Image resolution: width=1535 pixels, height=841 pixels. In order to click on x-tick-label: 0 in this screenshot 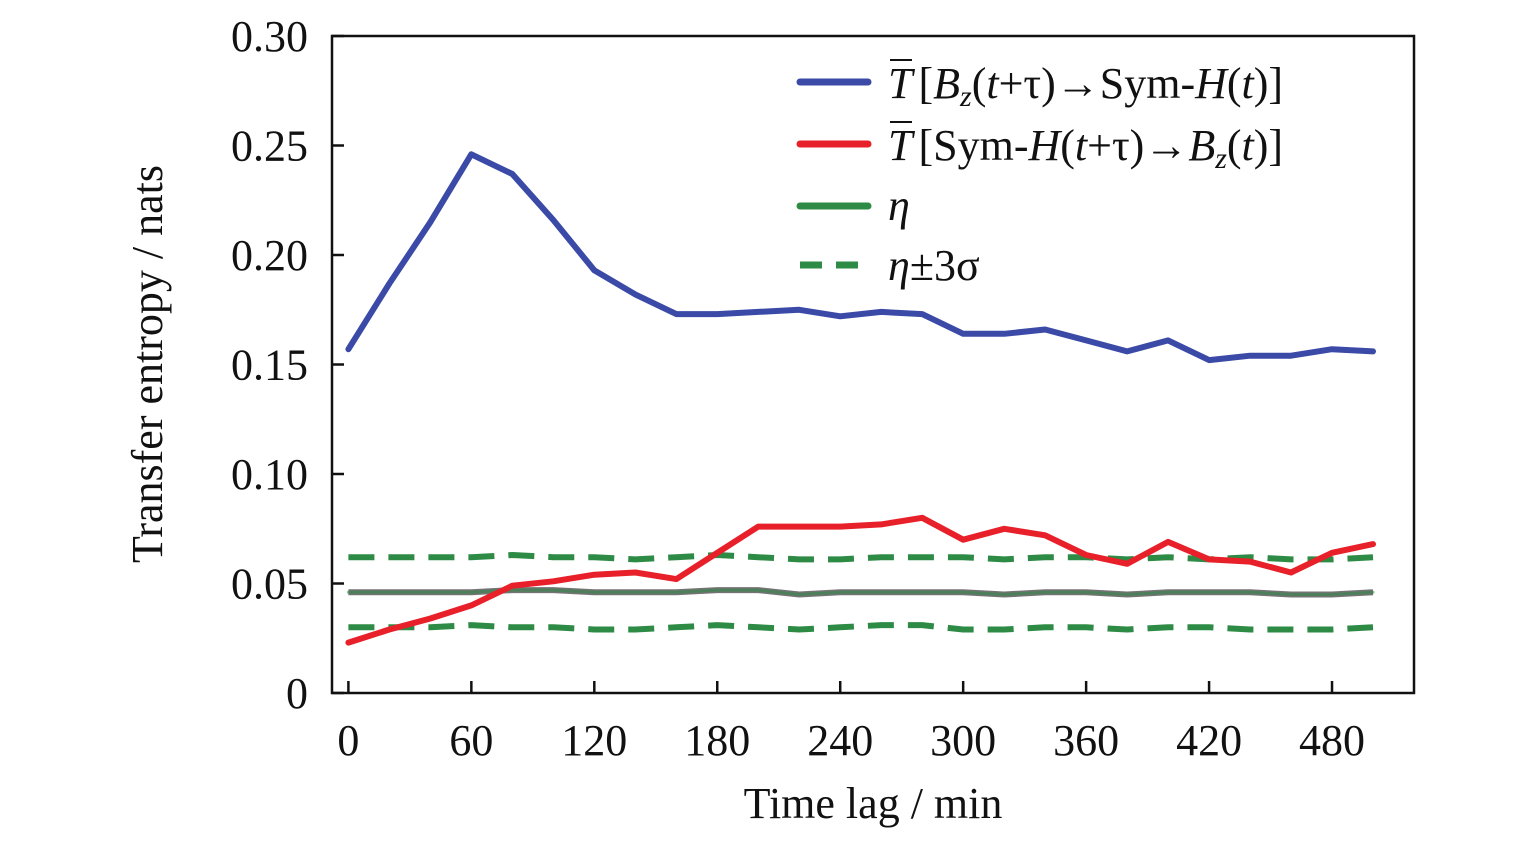, I will do `click(348, 740)`.